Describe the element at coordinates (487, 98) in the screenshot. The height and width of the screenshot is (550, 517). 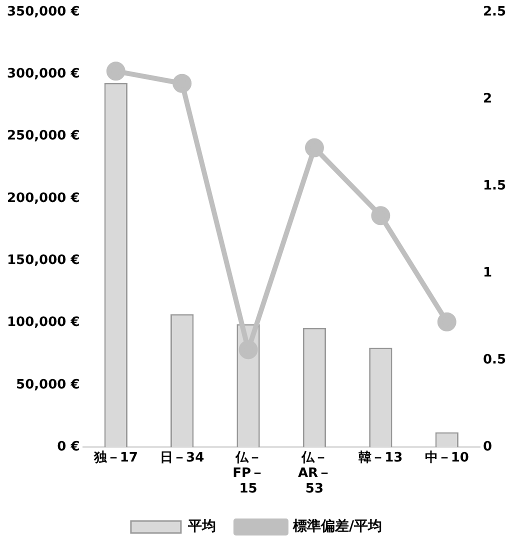
I see `y2-tick-label: 2` at that location.